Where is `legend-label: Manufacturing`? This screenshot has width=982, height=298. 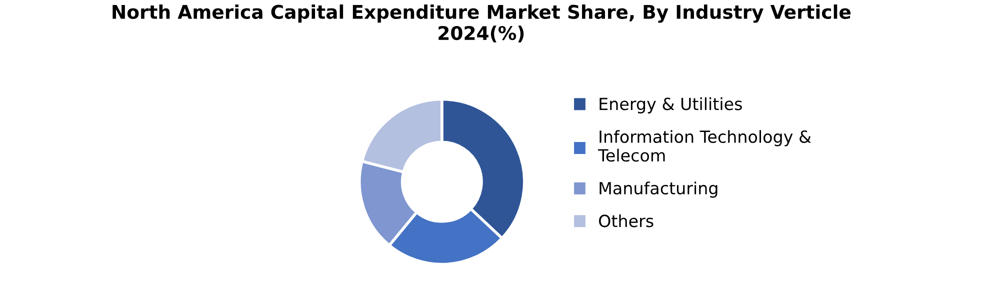
legend-label: Manufacturing is located at coordinates (659, 190).